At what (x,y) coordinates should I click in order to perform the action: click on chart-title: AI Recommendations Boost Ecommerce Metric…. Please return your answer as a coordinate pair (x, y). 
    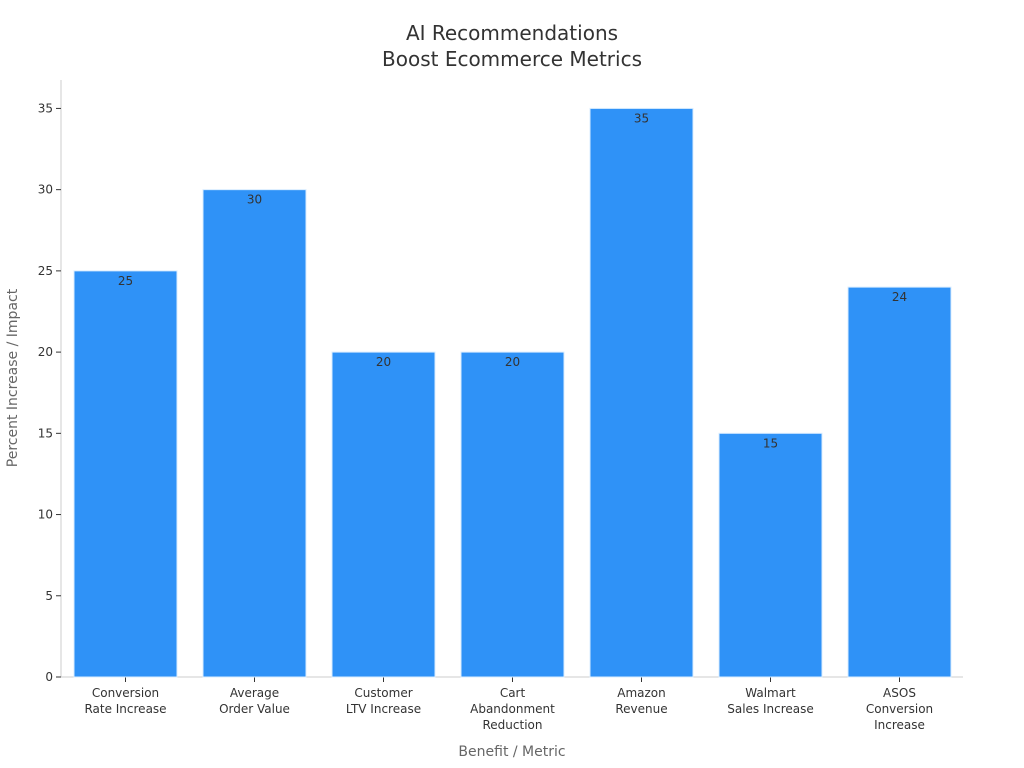
    Looking at the image, I should click on (512, 46).